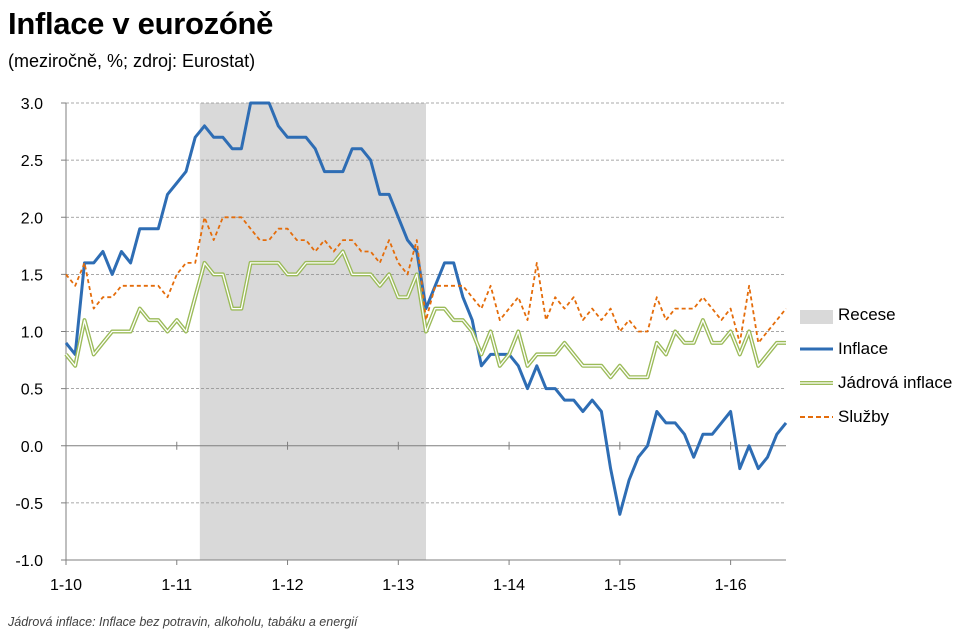 The height and width of the screenshot is (641, 979). I want to click on y-tick-label: 1.0, so click(32, 333).